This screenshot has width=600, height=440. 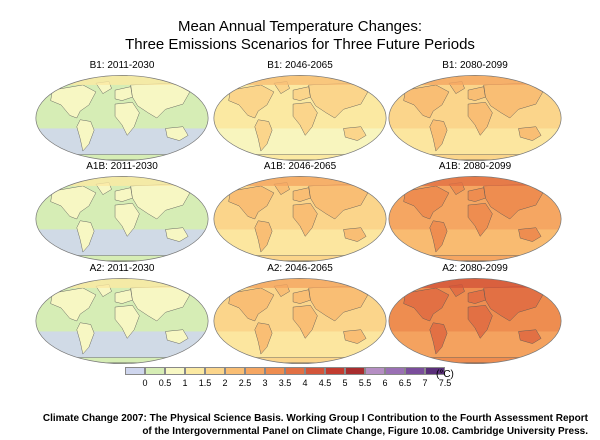 I want to click on legend-tick-label: 4.5, so click(x=325, y=383).